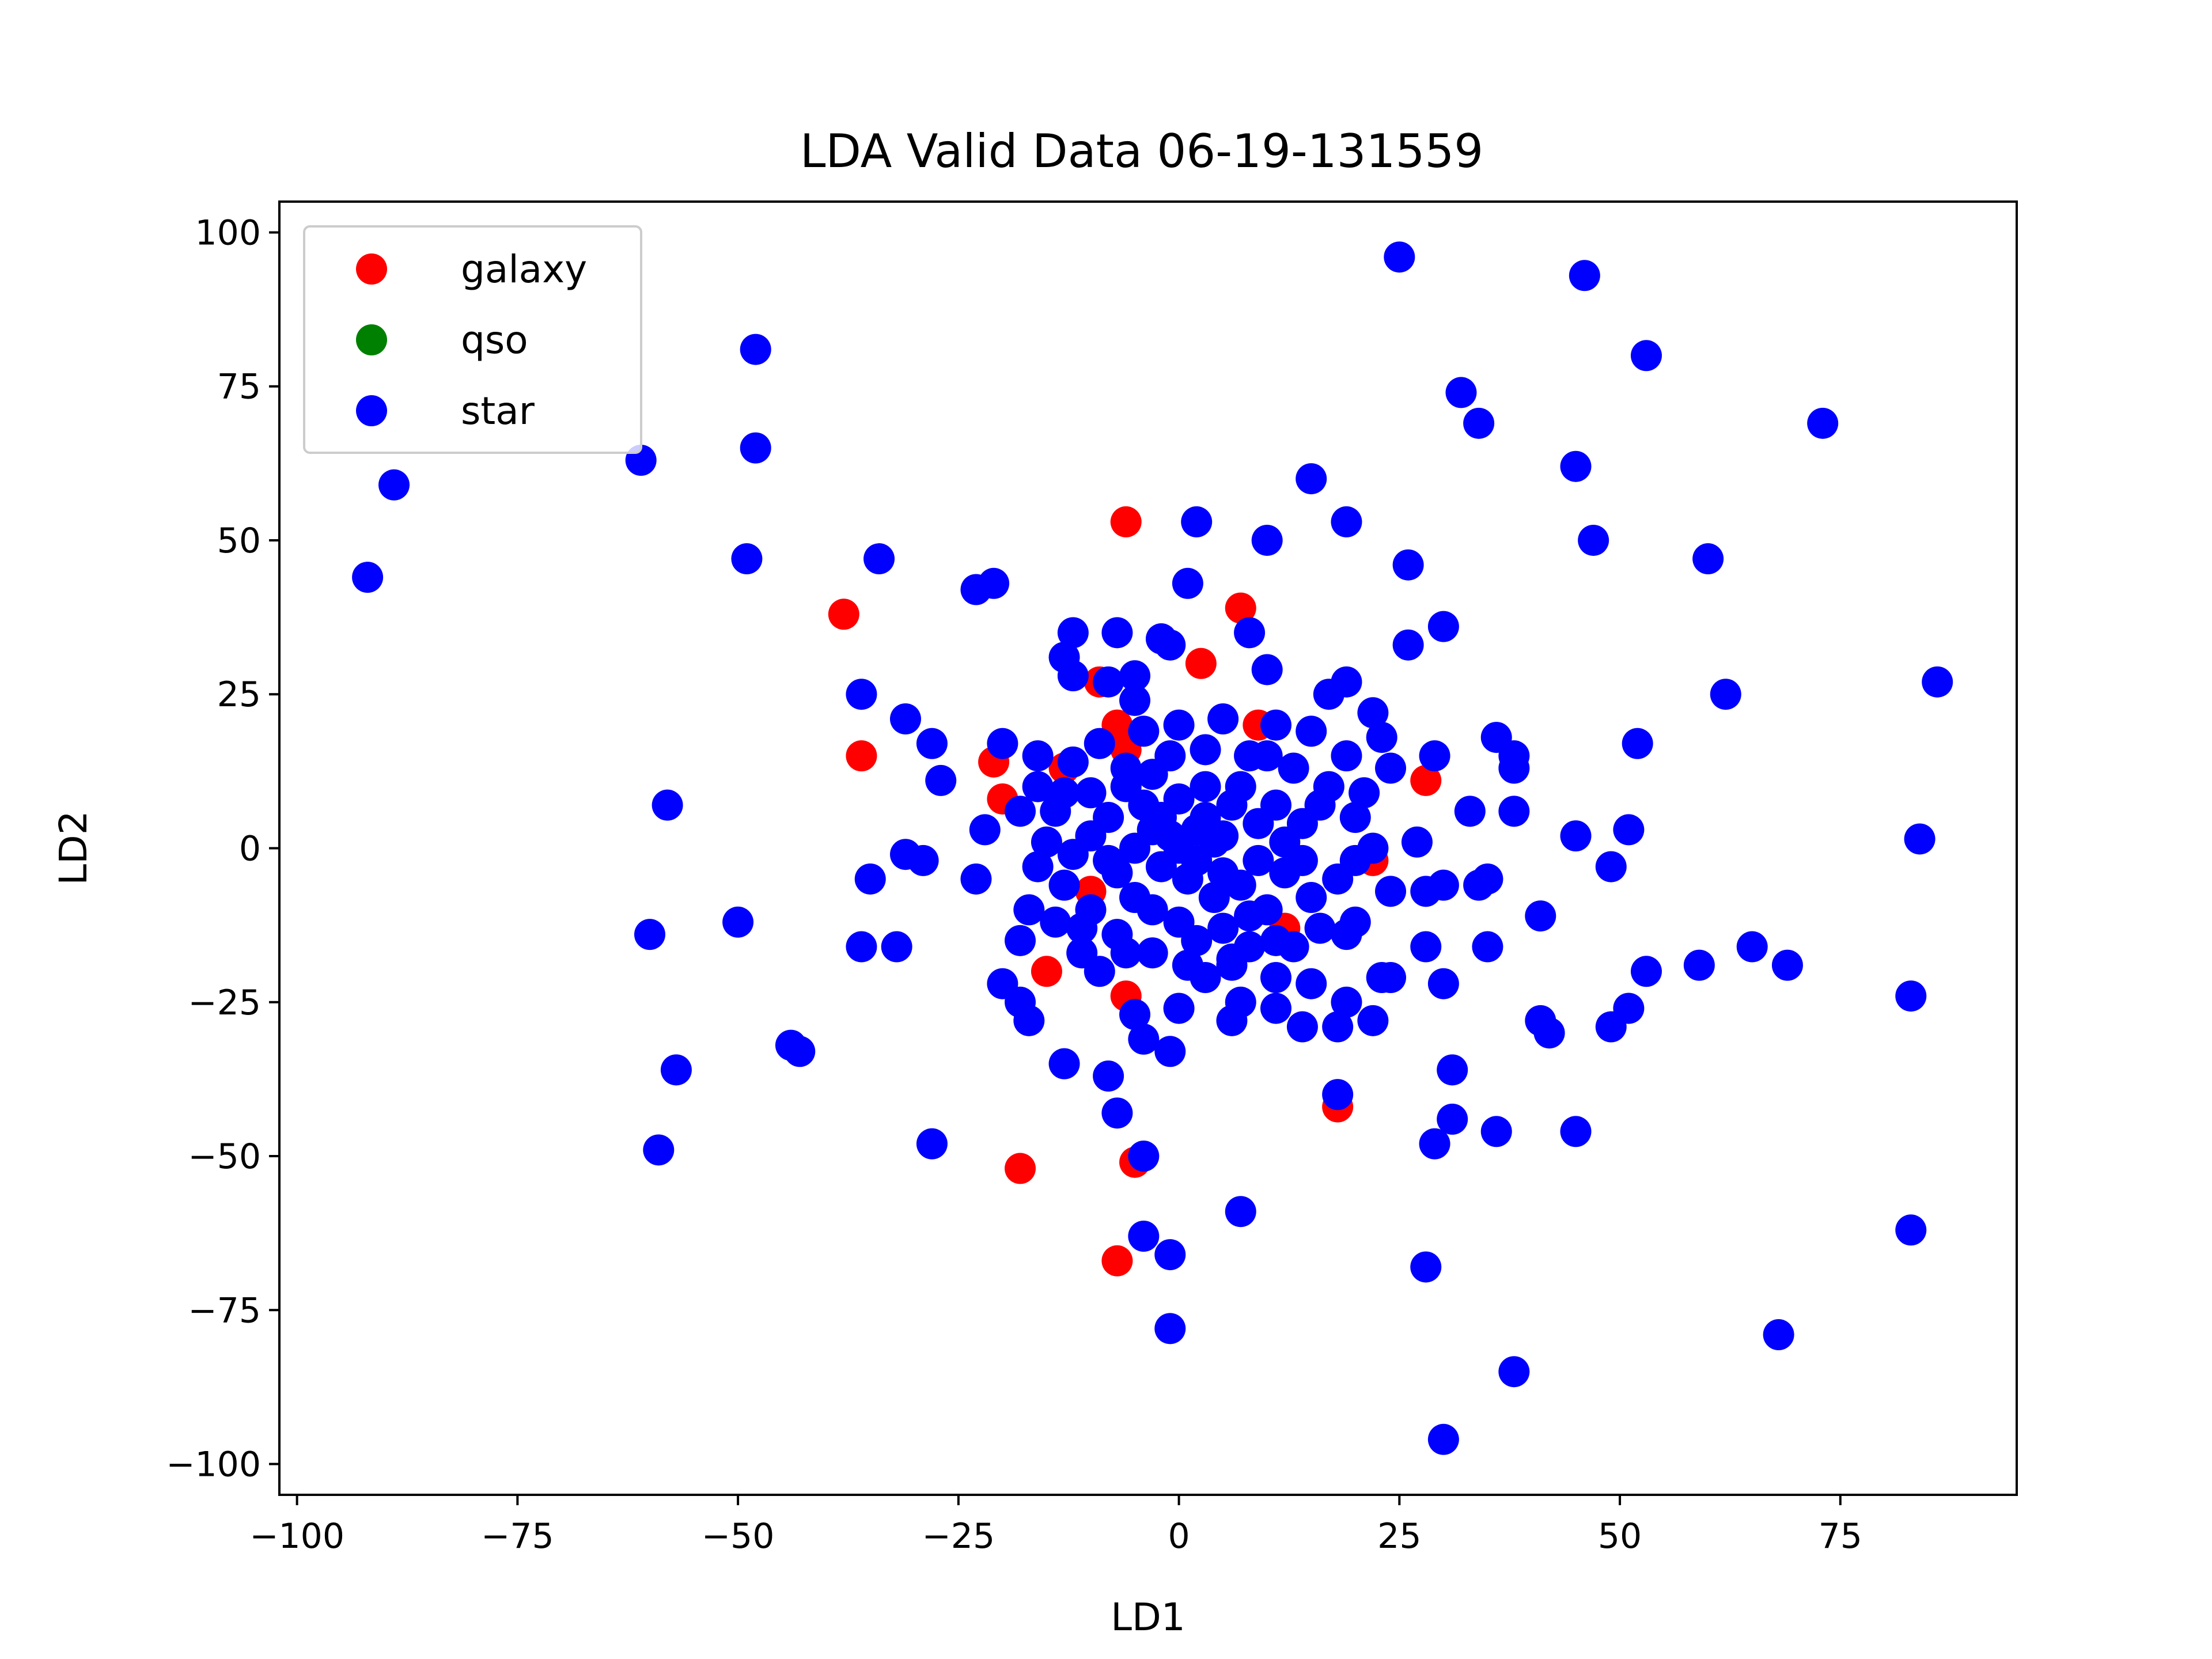  I want to click on x-tick-label: −25, so click(958, 1536).